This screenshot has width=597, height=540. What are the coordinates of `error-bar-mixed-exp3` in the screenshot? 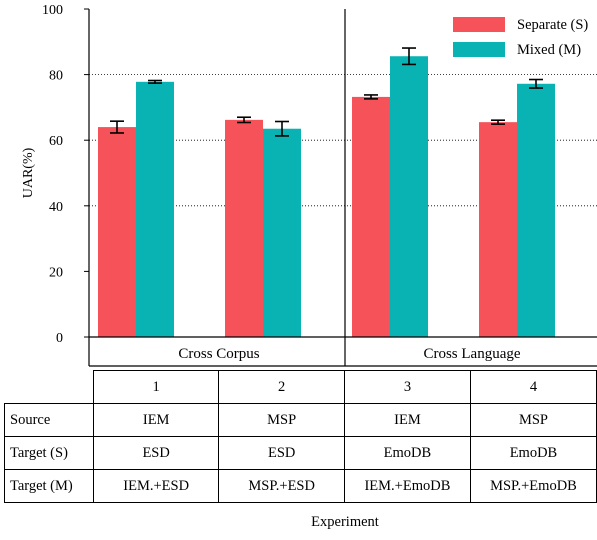 It's located at (409, 56).